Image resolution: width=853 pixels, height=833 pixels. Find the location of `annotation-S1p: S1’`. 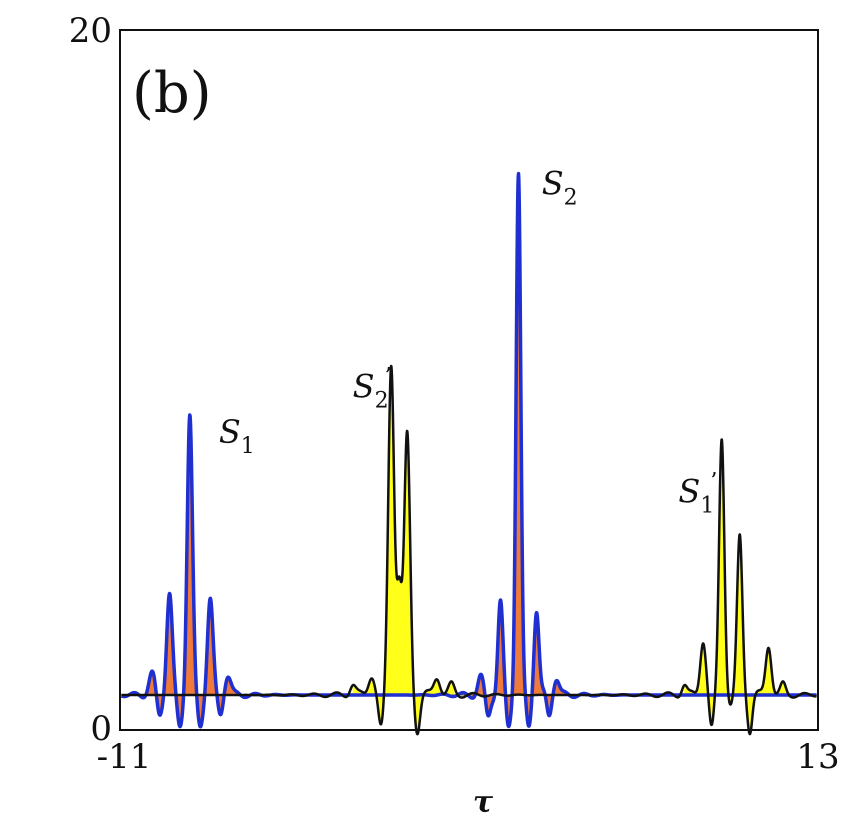

annotation-S1p: S1’ is located at coordinates (697, 494).